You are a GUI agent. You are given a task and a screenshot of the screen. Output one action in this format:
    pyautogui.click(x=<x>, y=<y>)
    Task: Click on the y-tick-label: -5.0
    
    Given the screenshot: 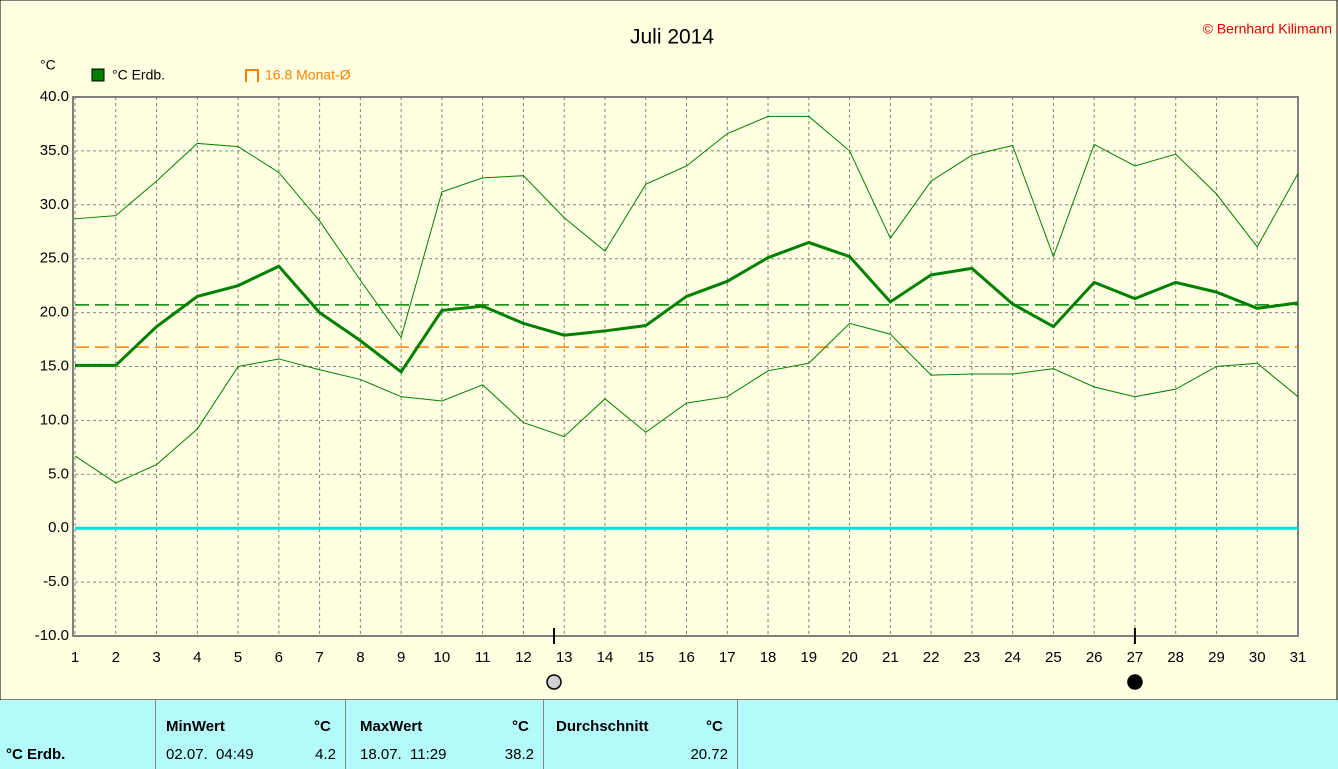 What is the action you would take?
    pyautogui.click(x=56, y=581)
    